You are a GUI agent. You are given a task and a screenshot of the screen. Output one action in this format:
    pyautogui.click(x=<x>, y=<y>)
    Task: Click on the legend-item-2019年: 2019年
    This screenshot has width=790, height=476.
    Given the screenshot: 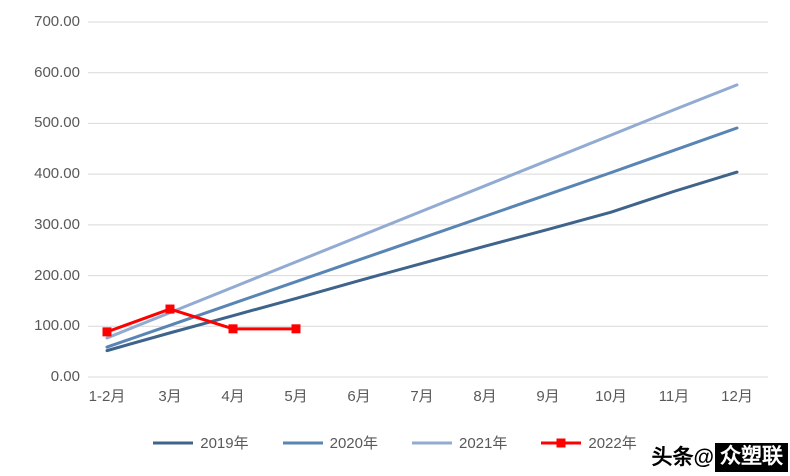 What is the action you would take?
    pyautogui.click(x=201, y=442)
    